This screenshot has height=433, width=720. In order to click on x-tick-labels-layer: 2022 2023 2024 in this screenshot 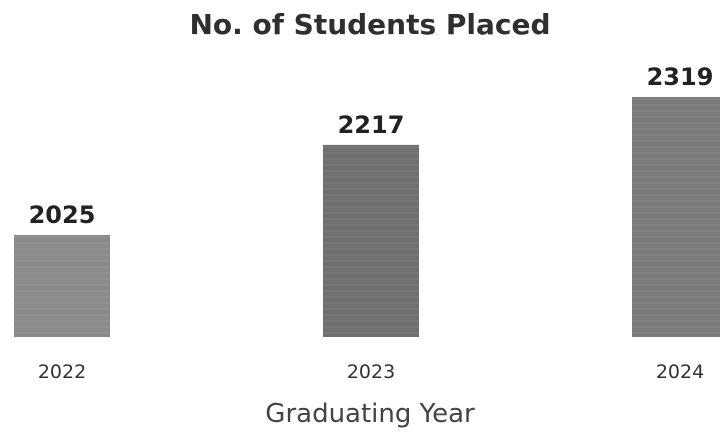, I will do `click(371, 372)`.